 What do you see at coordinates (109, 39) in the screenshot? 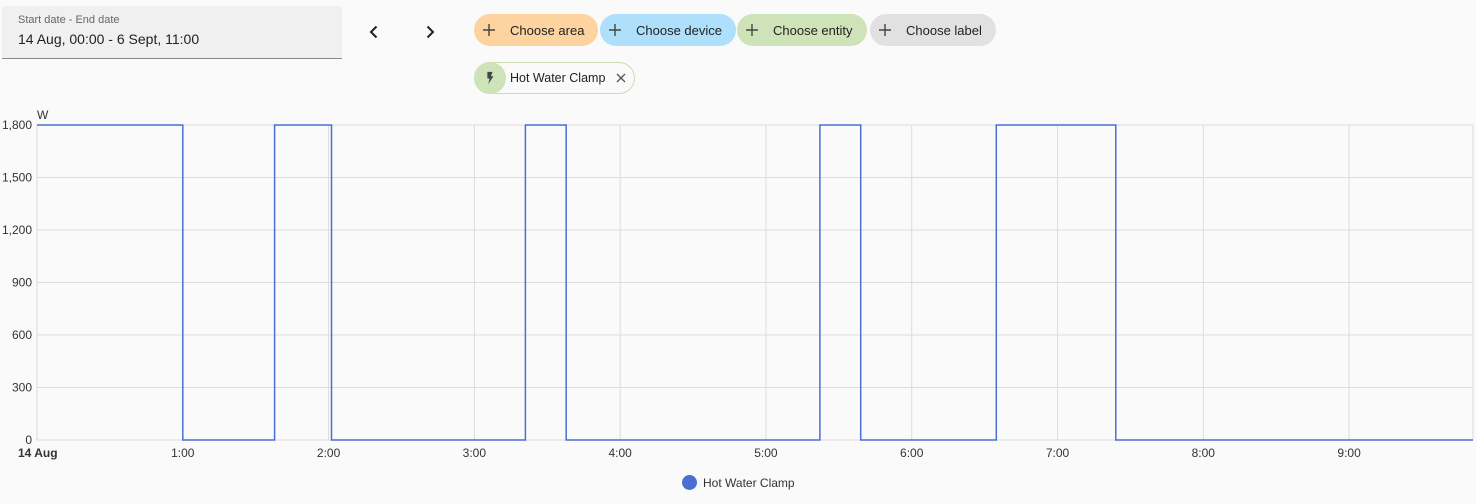
I see `date-range-value: 14 Aug, 00:00 - 6 Sept, 11:00` at bounding box center [109, 39].